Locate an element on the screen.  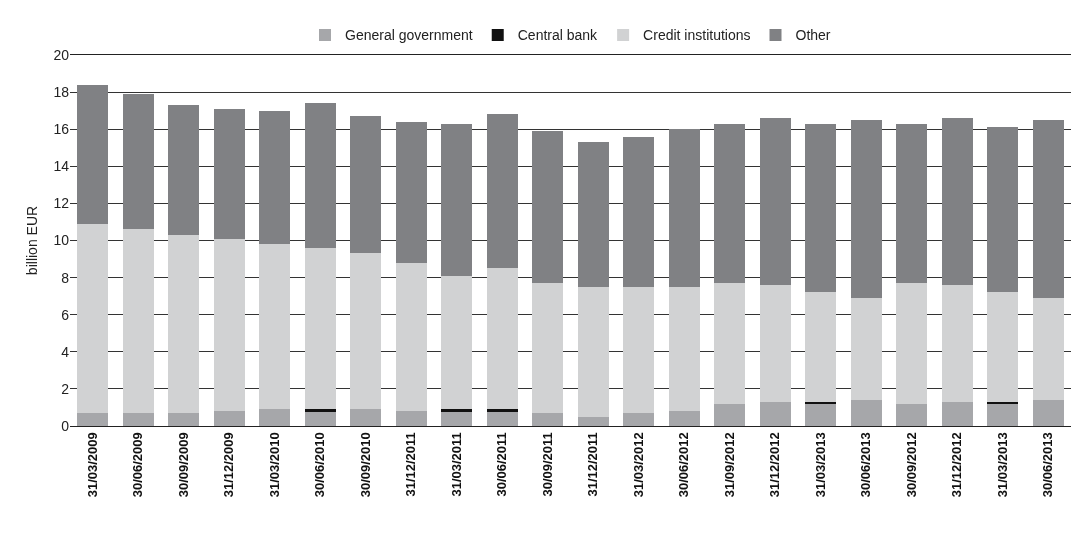
x-tick-label: 31/03/2010 is located at coordinates (274, 465).